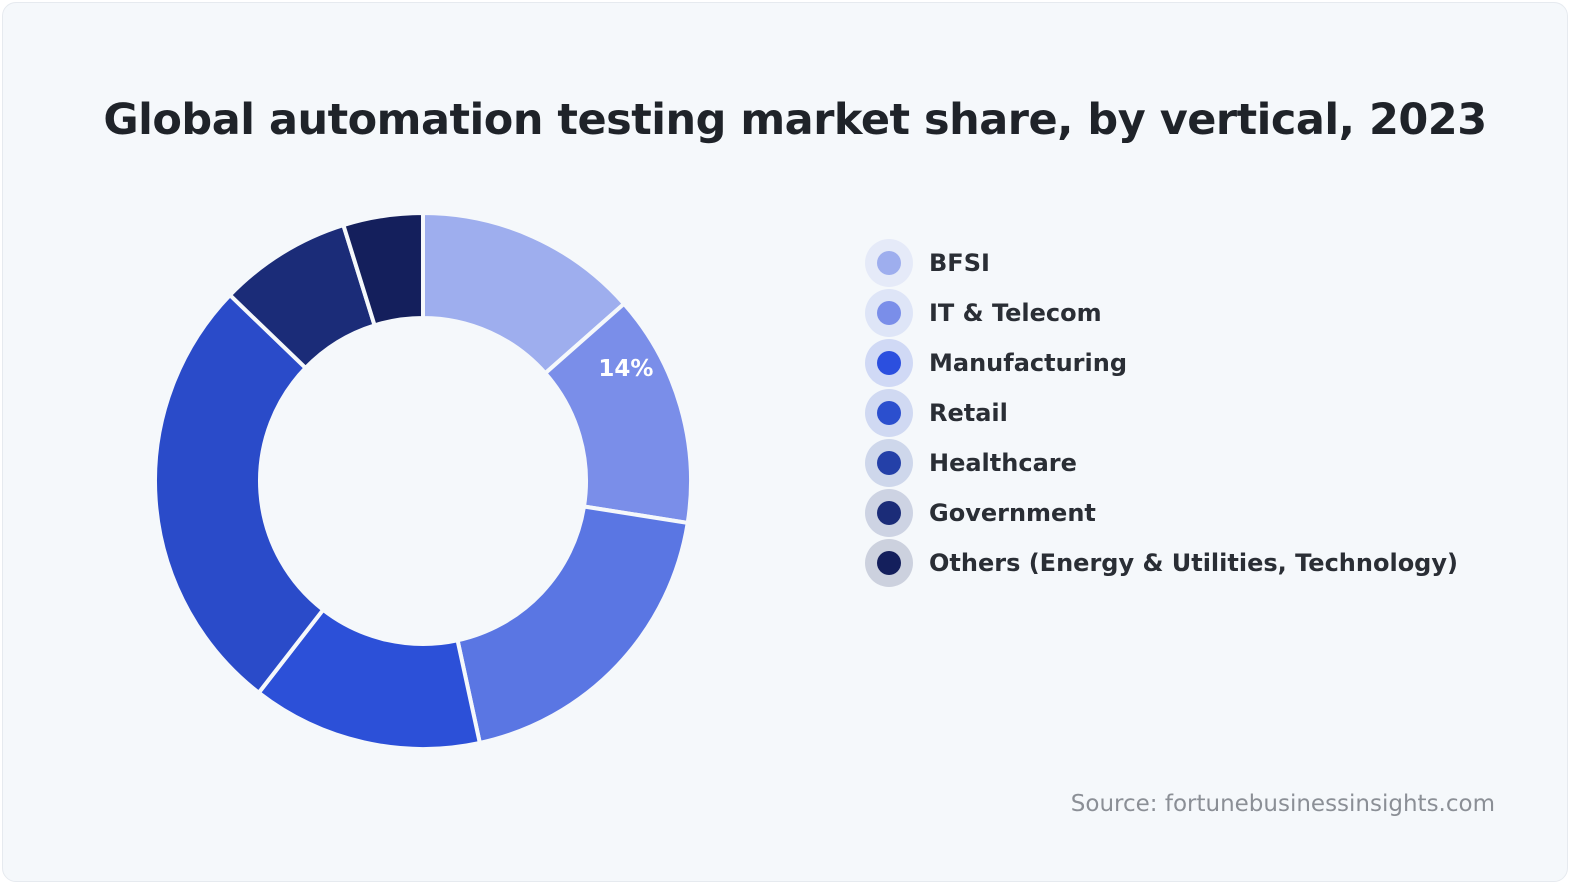  I want to click on legend-item: Others (Energy & Utilities, Technology), so click(1161, 562).